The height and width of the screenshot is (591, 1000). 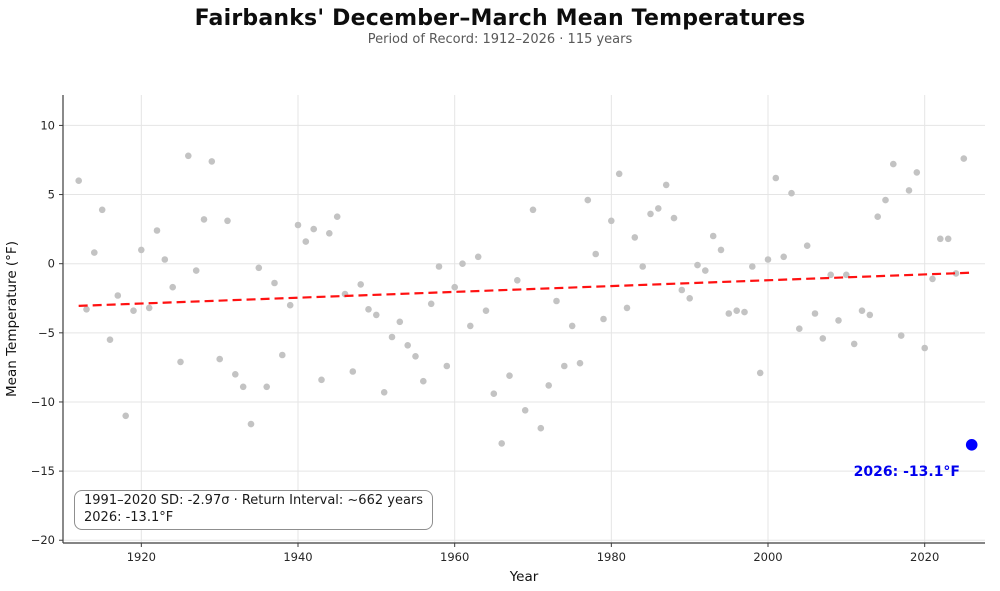 What do you see at coordinates (43, 402) in the screenshot?
I see `y-tick-label: −10` at bounding box center [43, 402].